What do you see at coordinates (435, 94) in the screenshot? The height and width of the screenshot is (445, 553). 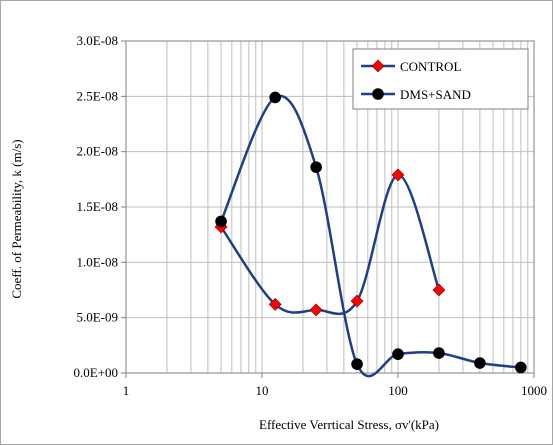 I see `legend-label: DMS+SAND` at bounding box center [435, 94].